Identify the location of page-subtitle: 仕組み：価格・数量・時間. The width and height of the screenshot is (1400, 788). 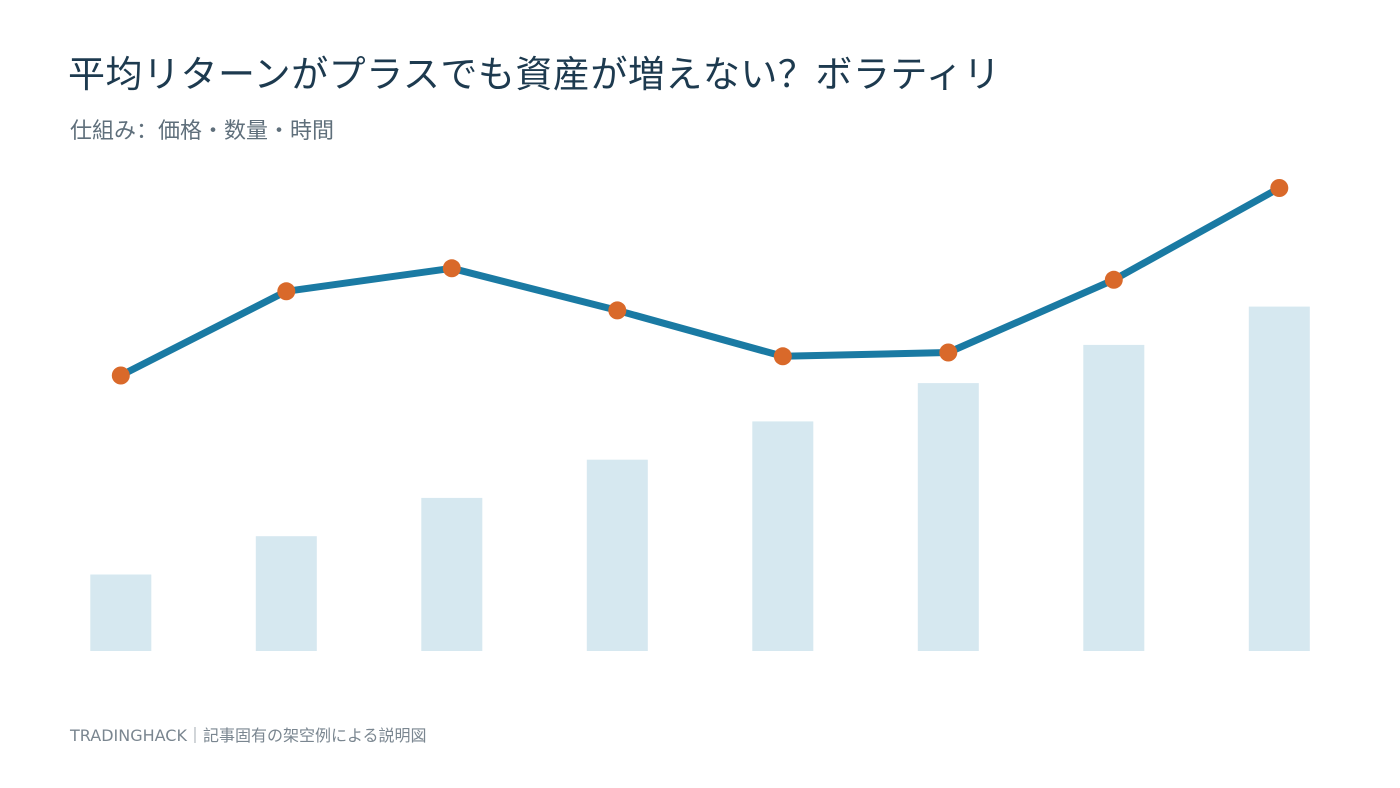
(202, 131).